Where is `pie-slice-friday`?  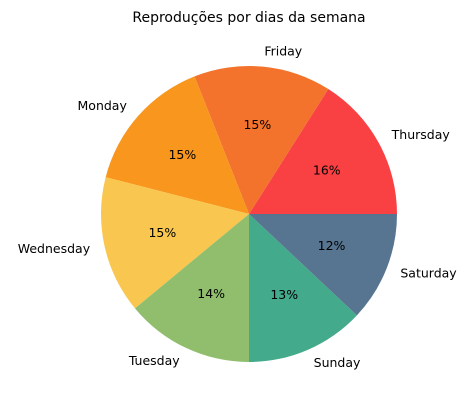 pie-slice-friday is located at coordinates (261, 140).